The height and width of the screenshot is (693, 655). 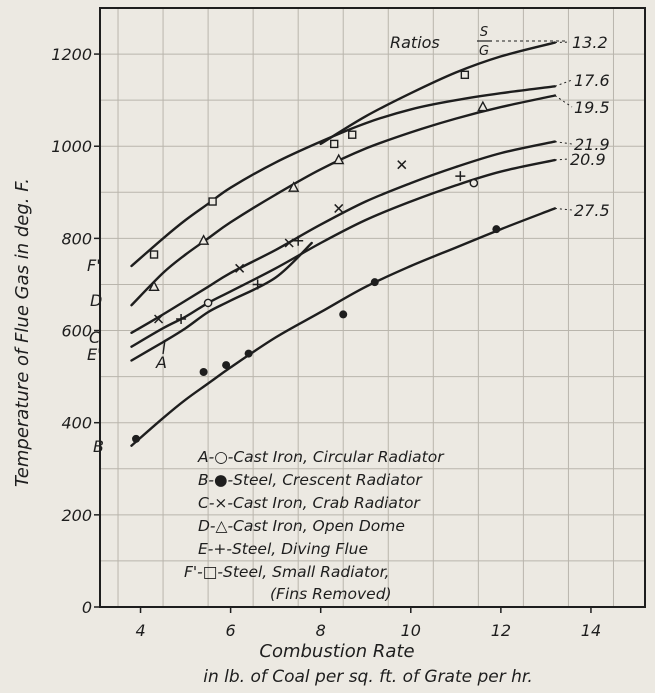 What do you see at coordinates (95, 337) in the screenshot?
I see `curve-label-C: C` at bounding box center [95, 337].